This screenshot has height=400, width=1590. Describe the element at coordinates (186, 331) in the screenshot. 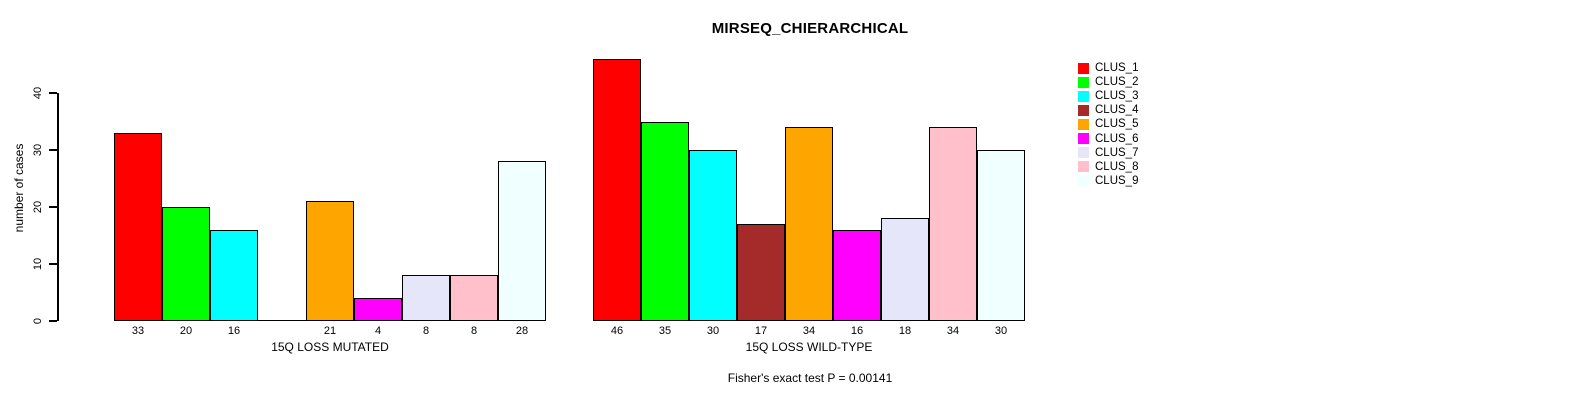

I see `bar-value-label: 20` at that location.